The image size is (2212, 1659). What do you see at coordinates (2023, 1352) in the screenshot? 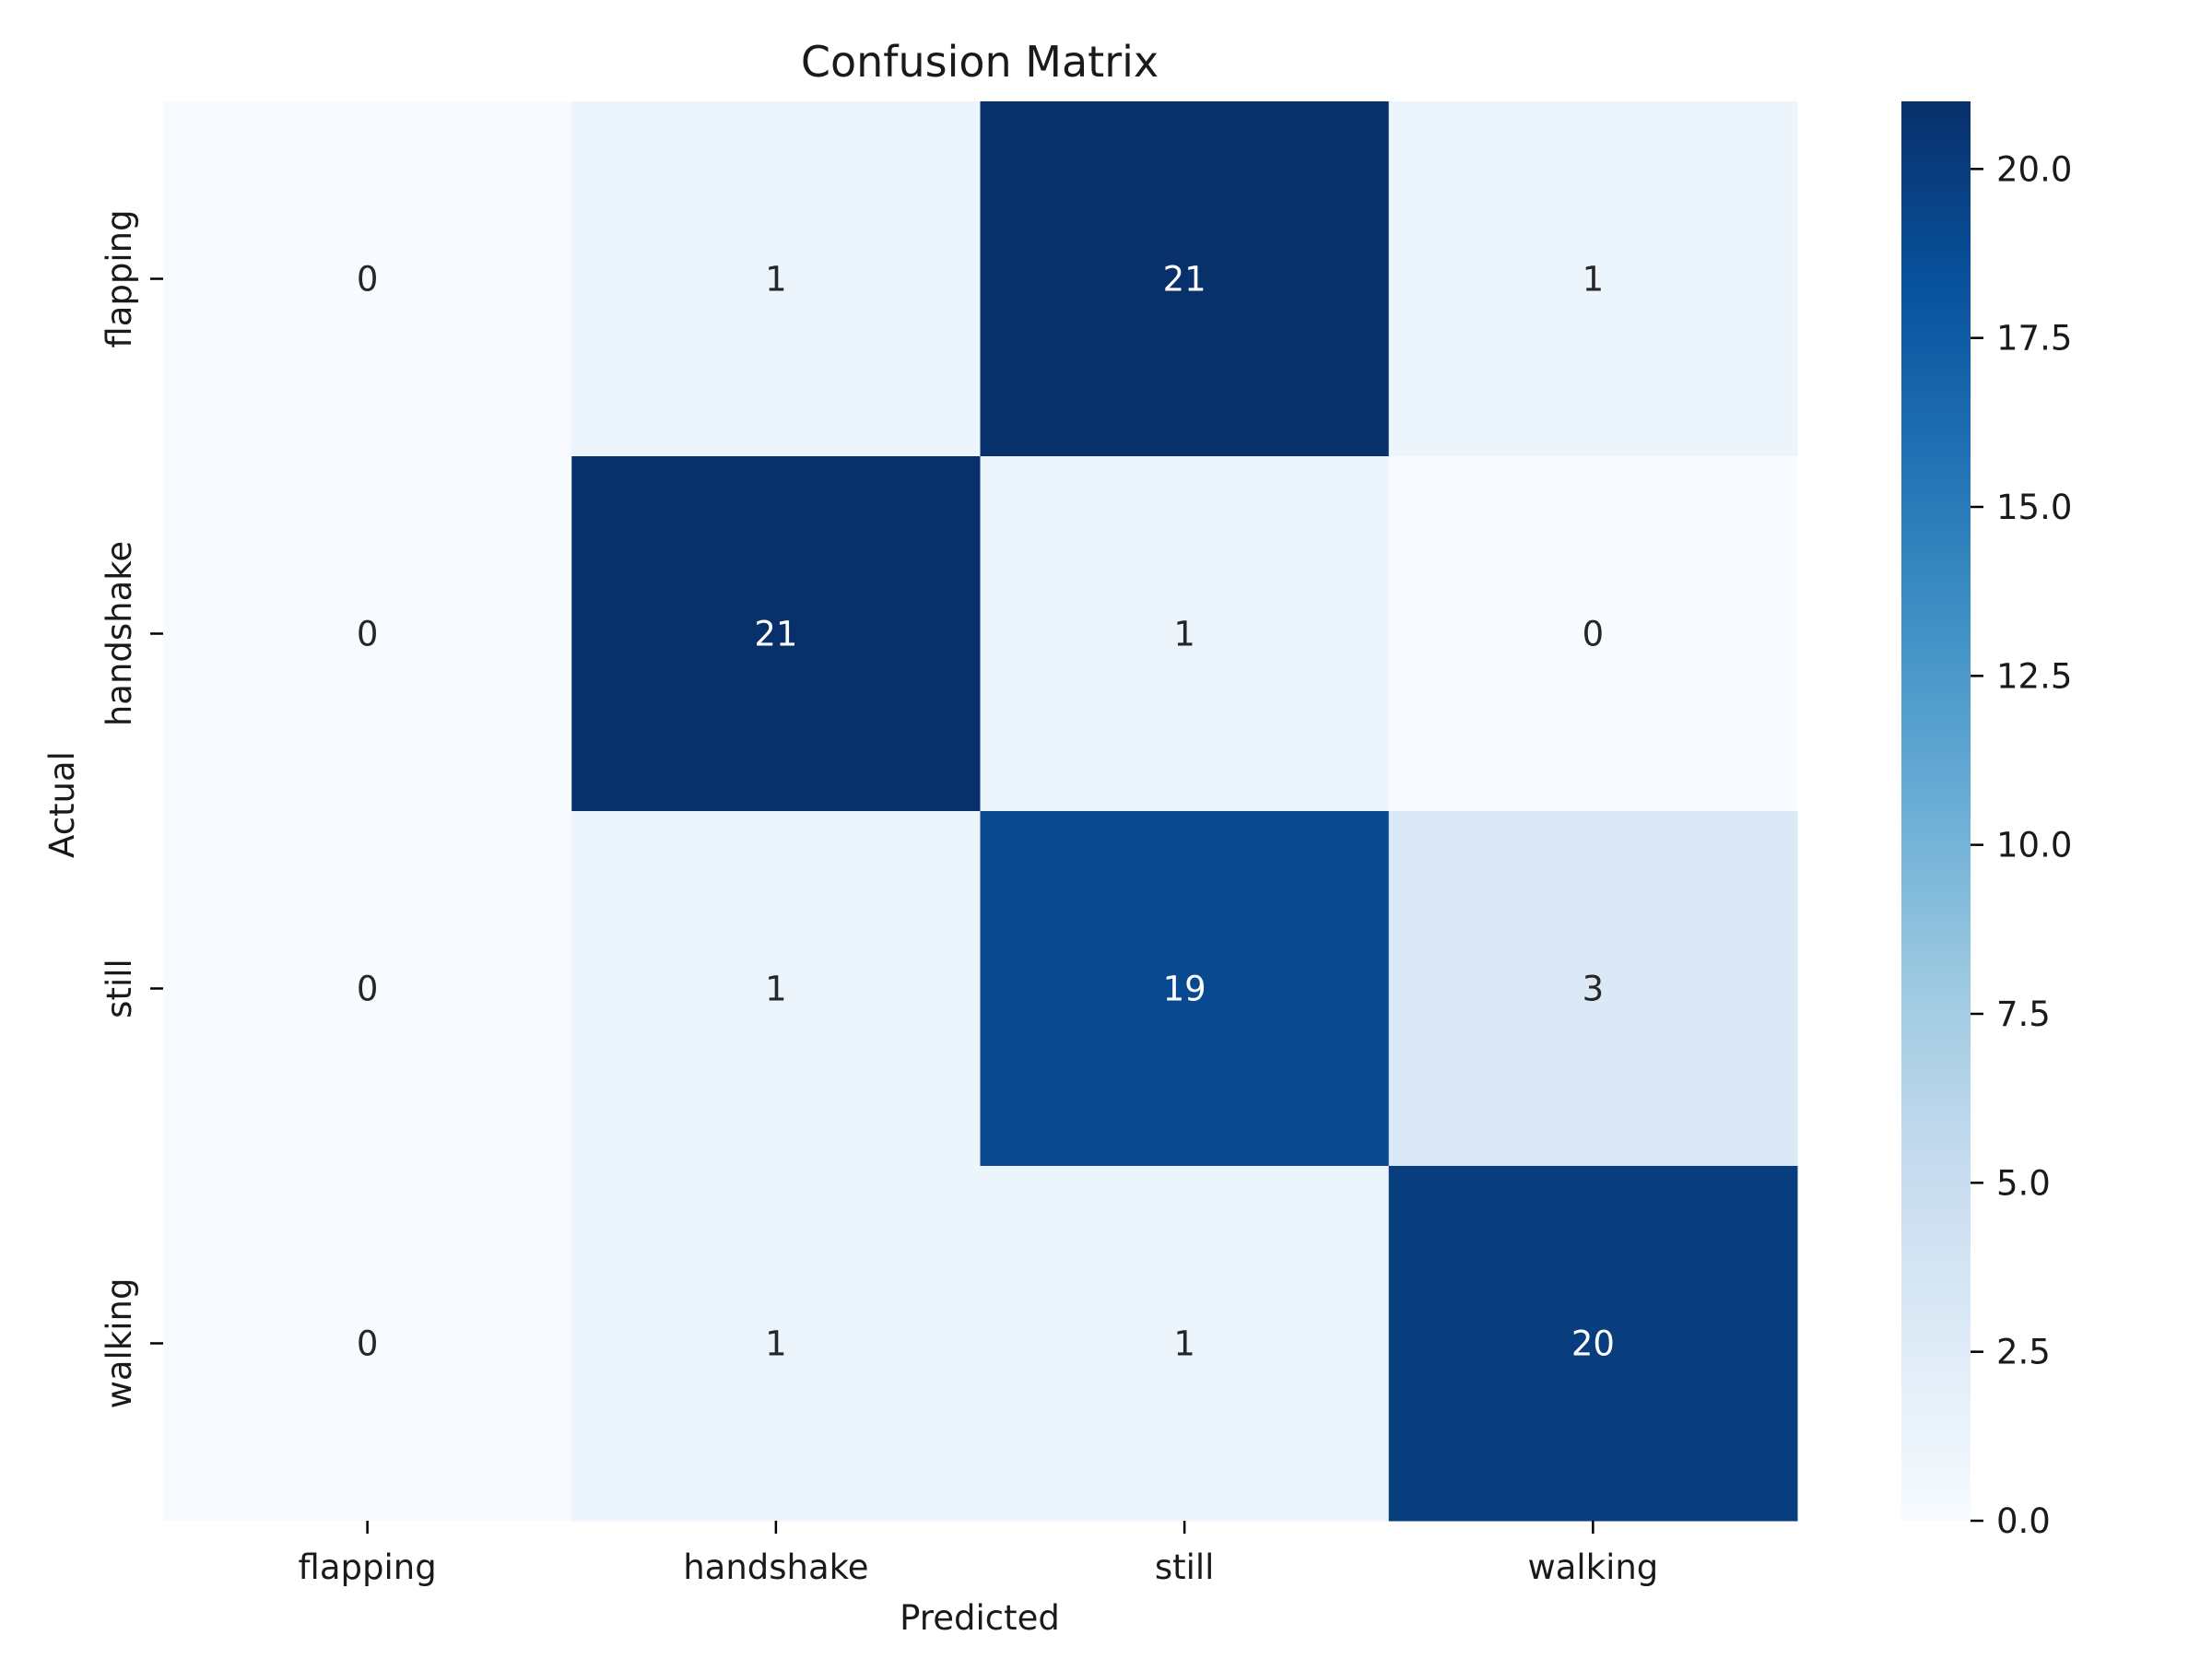
I see `colorbar-tick-label: 2.5` at bounding box center [2023, 1352].